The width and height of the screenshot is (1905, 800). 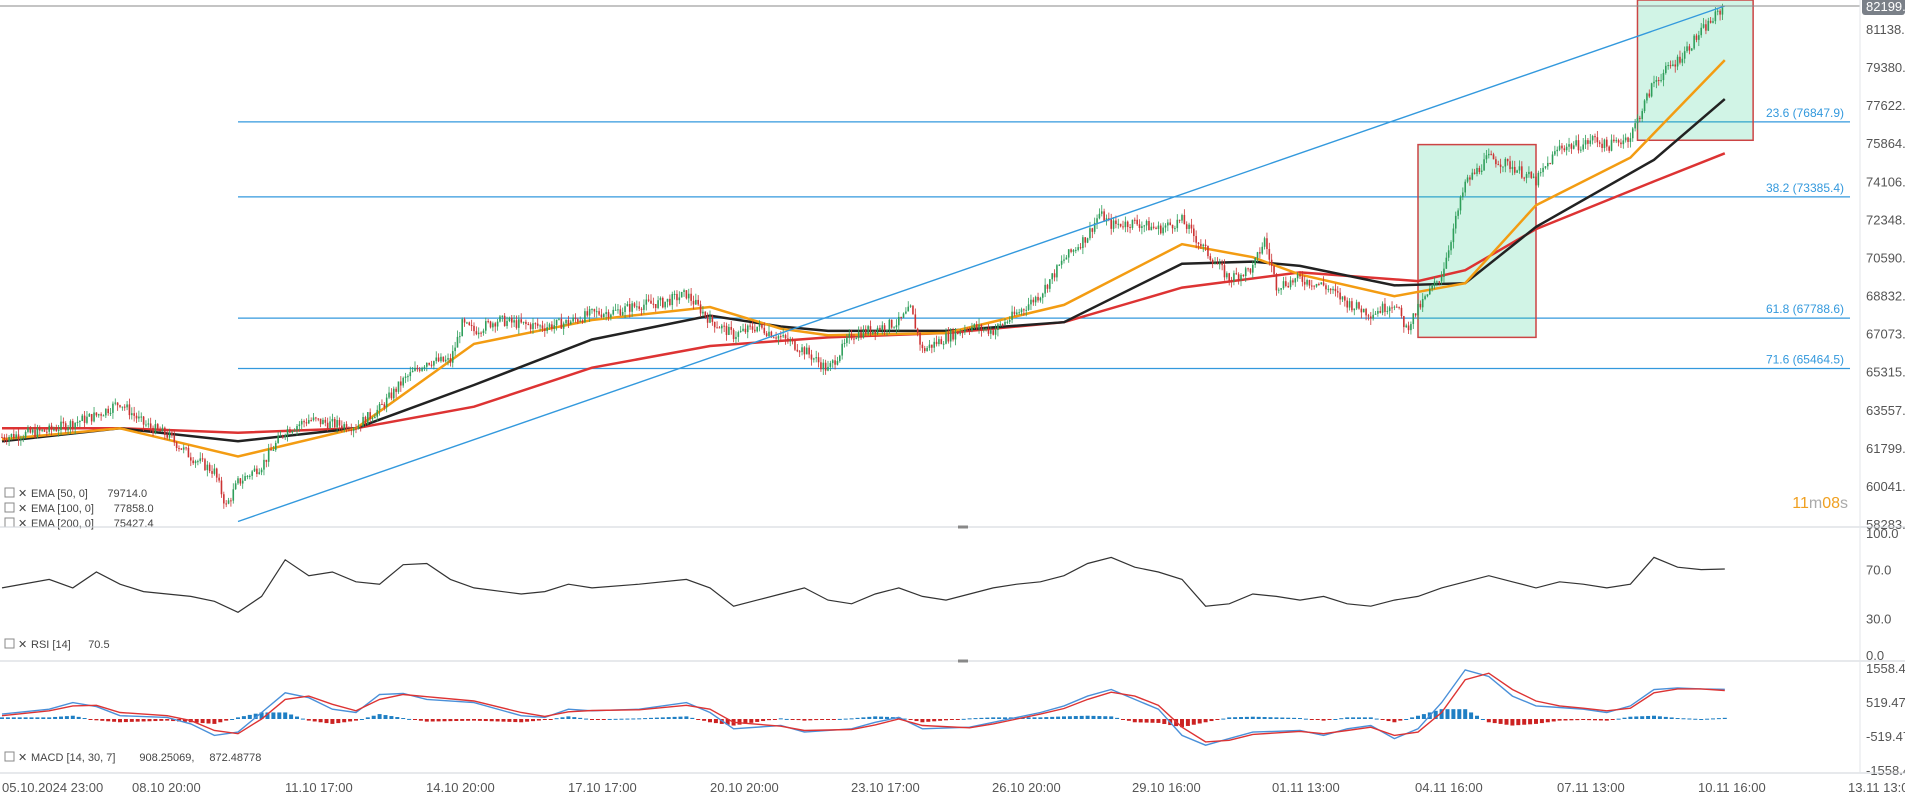 What do you see at coordinates (9, 756) in the screenshot?
I see `macd-settings-icon` at bounding box center [9, 756].